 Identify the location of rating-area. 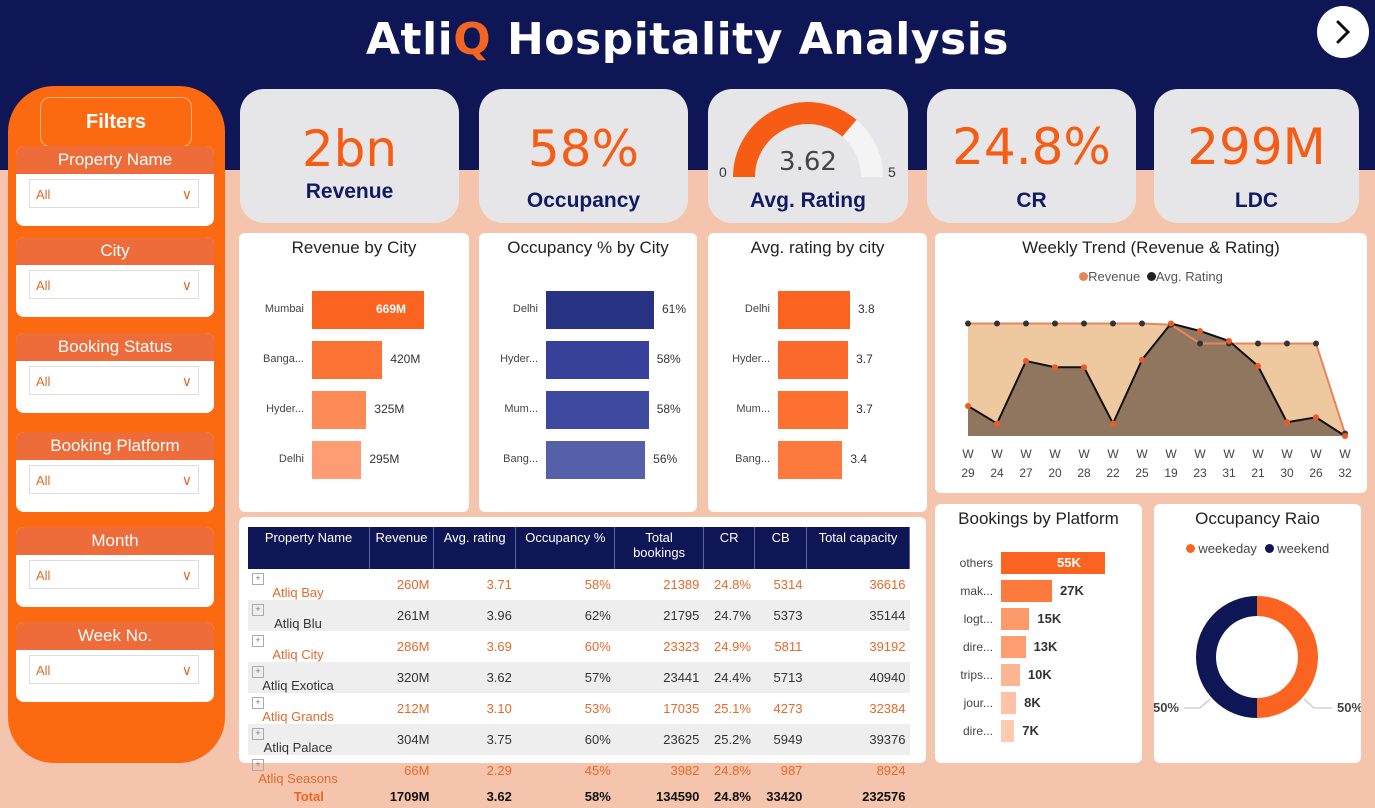
(1156, 379).